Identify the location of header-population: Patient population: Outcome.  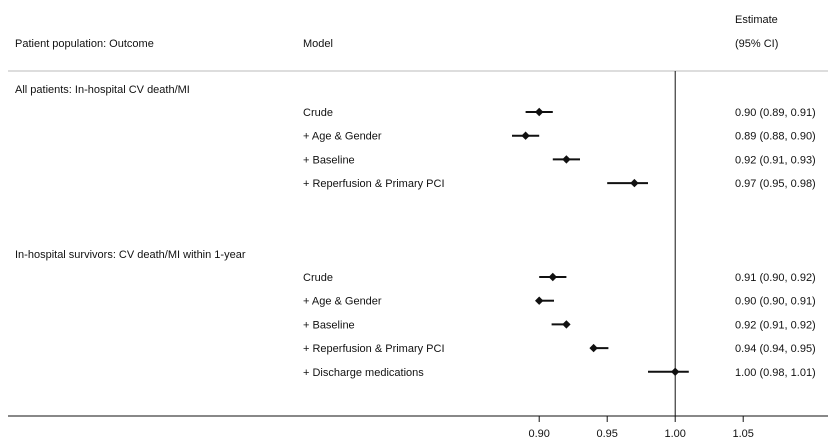
(84, 44).